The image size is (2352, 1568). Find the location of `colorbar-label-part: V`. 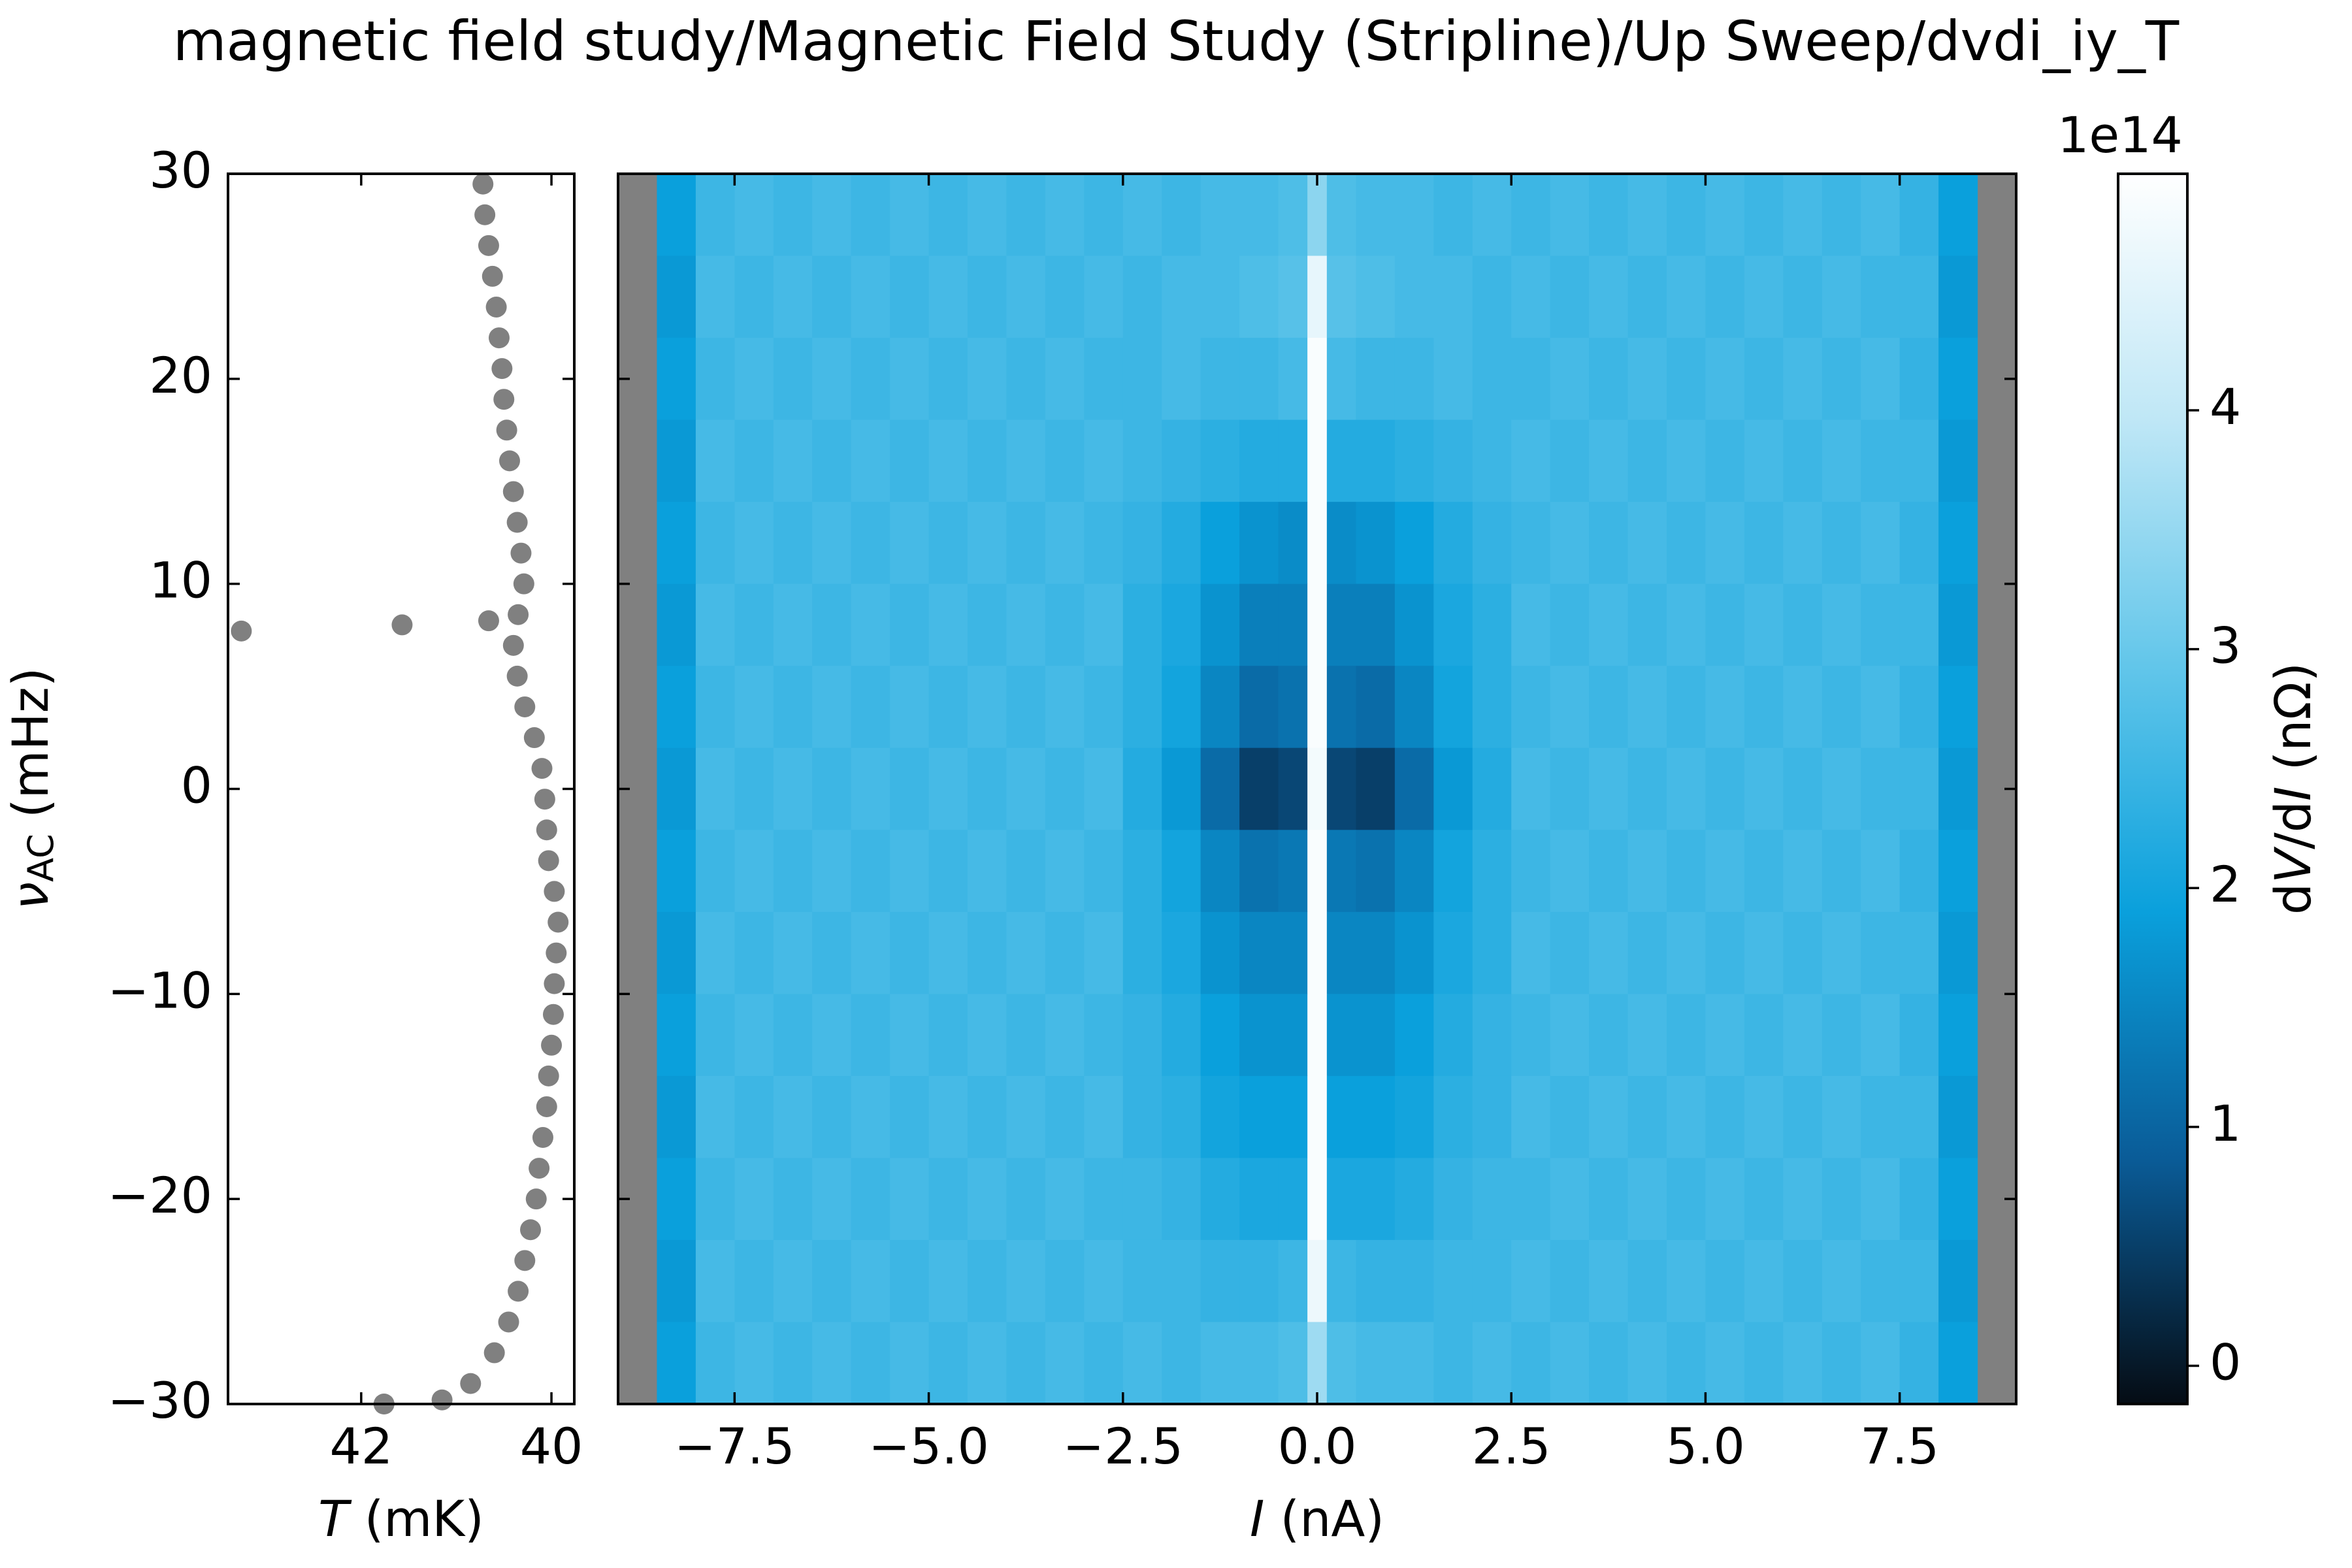

colorbar-label-part: V is located at coordinates (2293, 864).